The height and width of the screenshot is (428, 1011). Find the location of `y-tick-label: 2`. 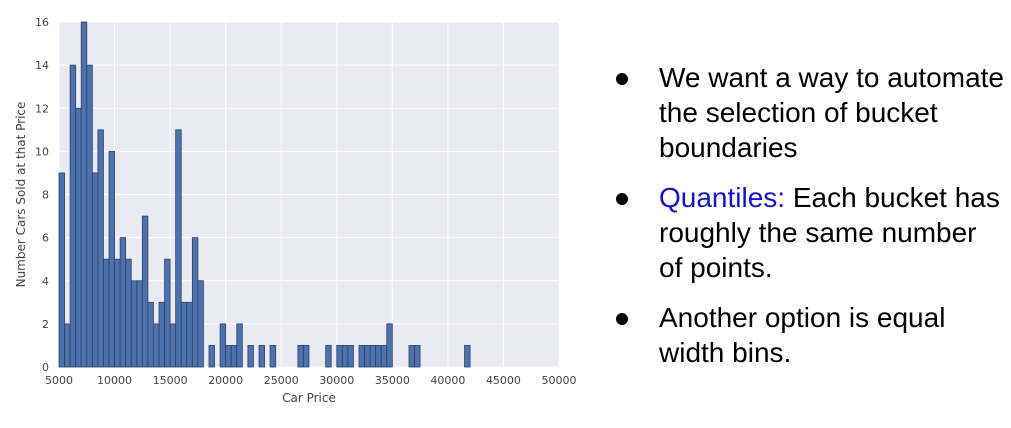

y-tick-label: 2 is located at coordinates (45, 324).